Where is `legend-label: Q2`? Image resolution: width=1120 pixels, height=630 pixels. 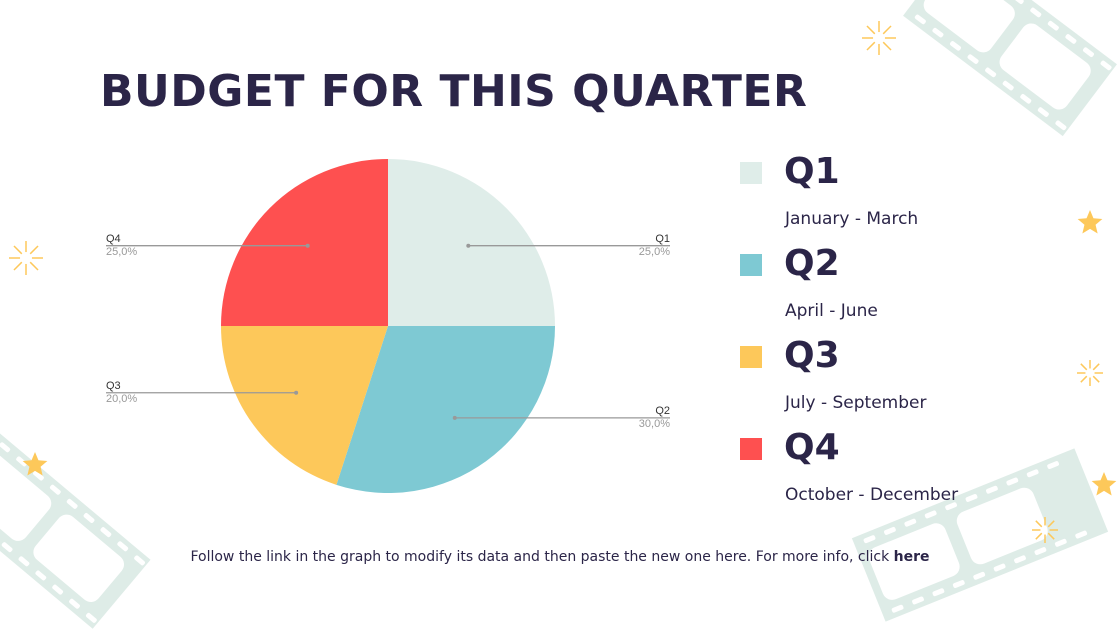
legend-label: Q2 is located at coordinates (812, 263).